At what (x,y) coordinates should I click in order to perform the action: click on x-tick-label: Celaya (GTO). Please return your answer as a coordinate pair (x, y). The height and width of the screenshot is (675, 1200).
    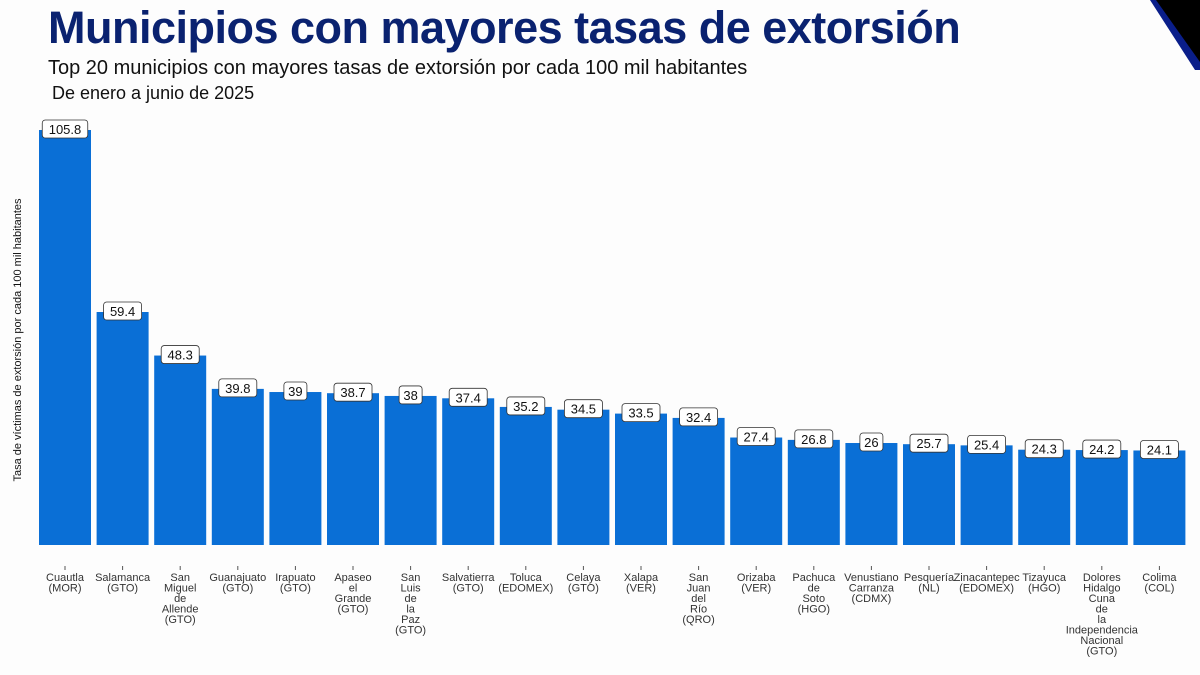
    Looking at the image, I should click on (583, 583).